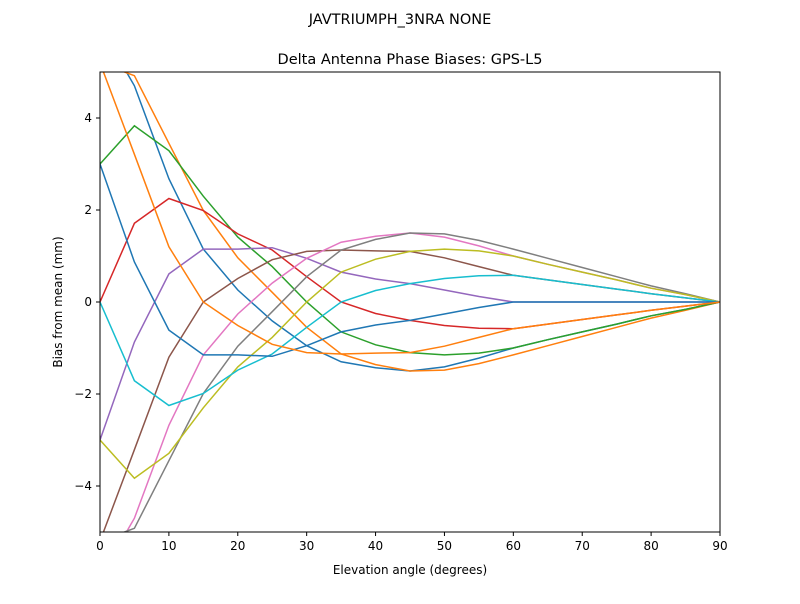  Describe the element at coordinates (412, 542) in the screenshot. I see `x-axis-ticks: 0 10 20 30 40 50 60 70 80 90` at that location.